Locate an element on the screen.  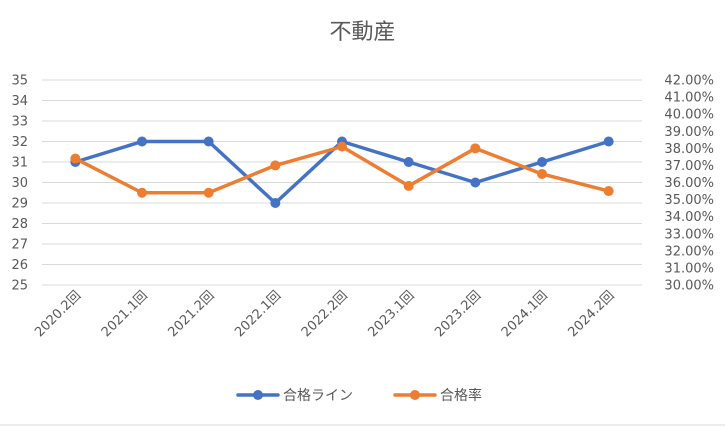
x-tick-label: 2021.1回 is located at coordinates (125, 314).